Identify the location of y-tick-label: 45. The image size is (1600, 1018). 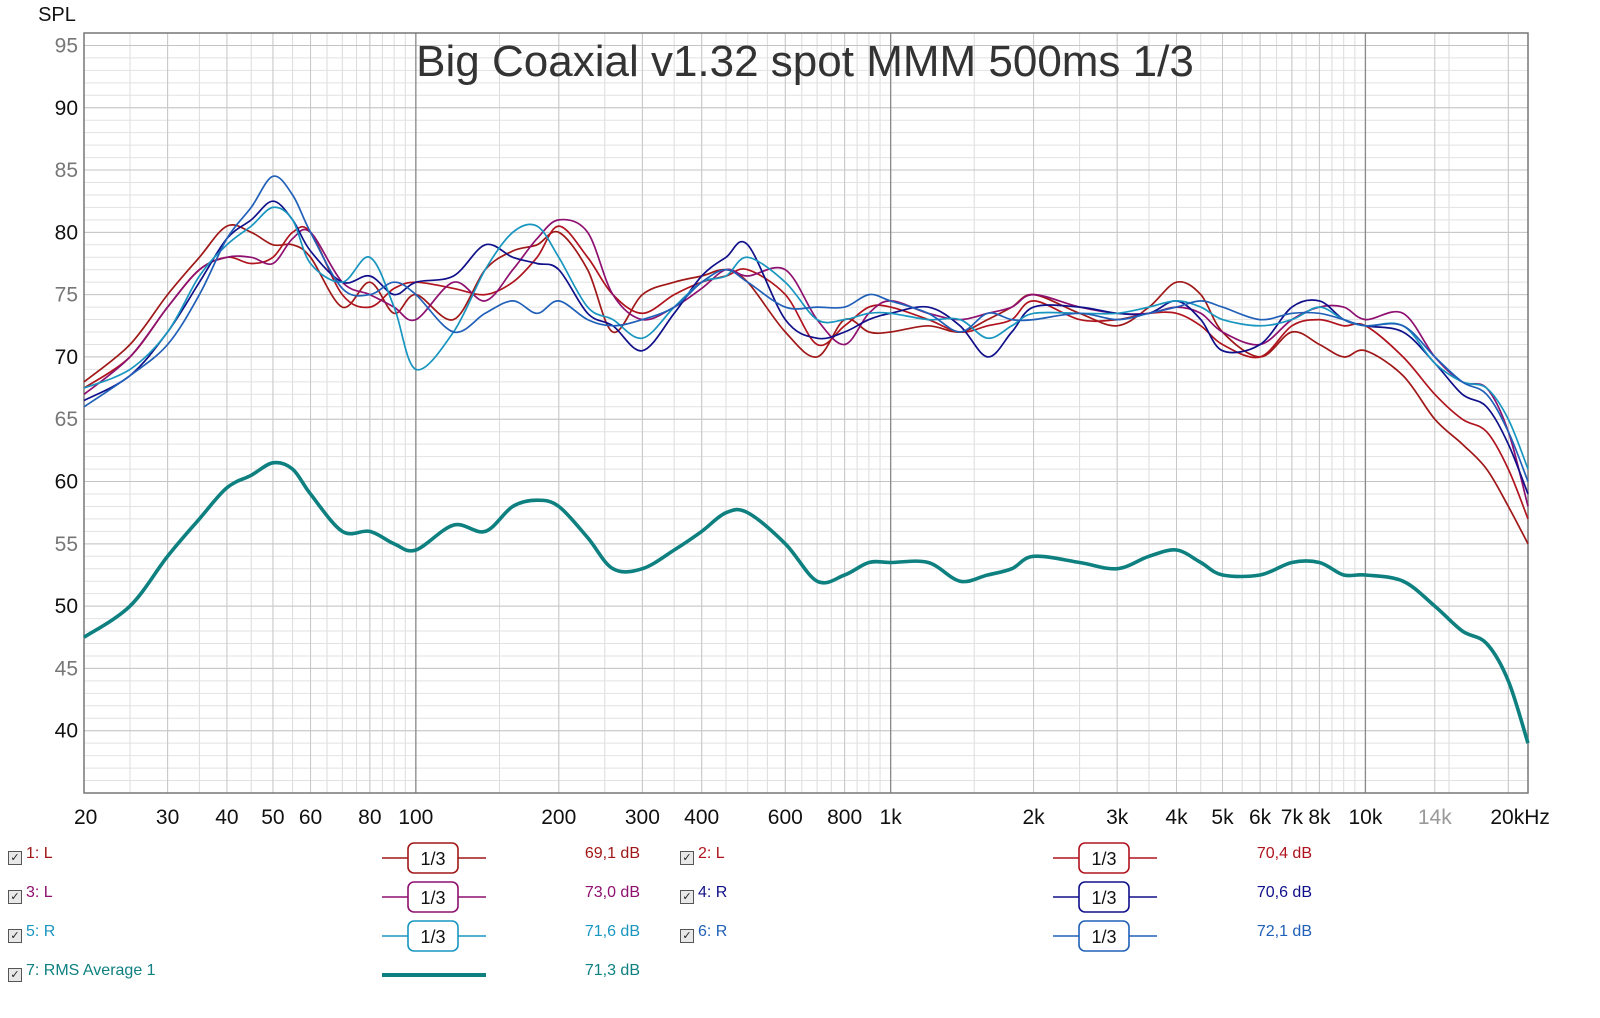
(66, 668).